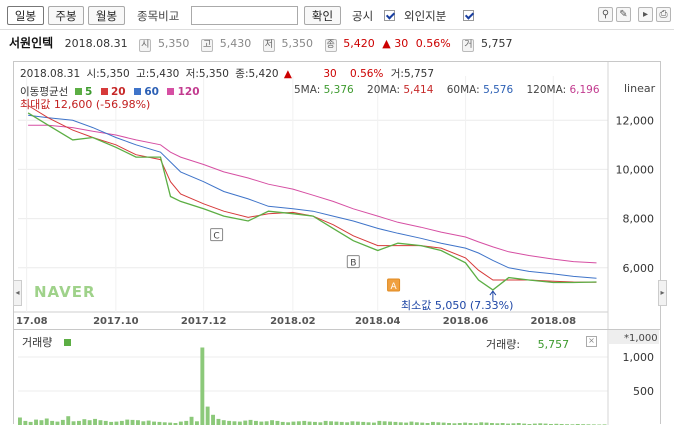 The height and width of the screenshot is (425, 674). Describe the element at coordinates (207, 45) in the screenshot. I see `high-tag: 고` at that location.